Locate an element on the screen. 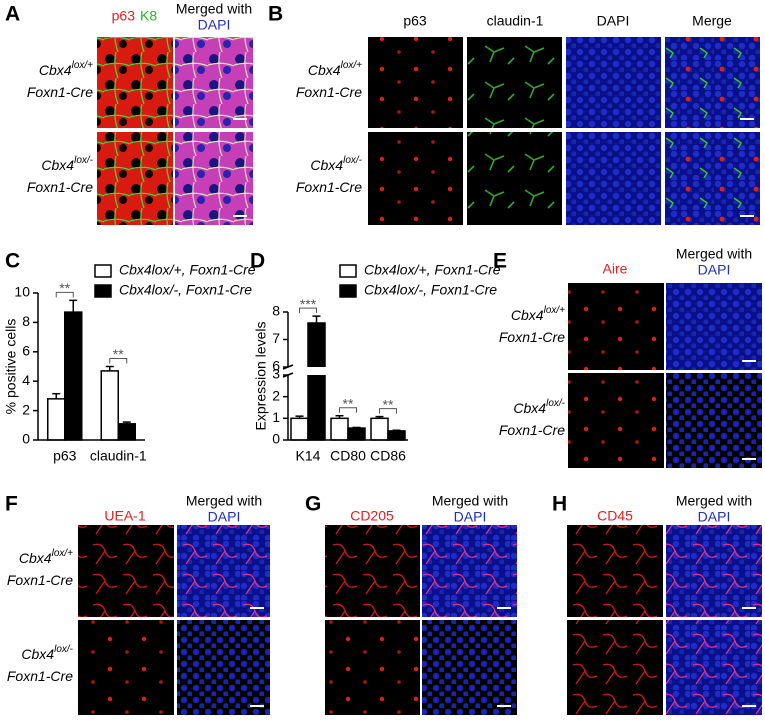 The width and height of the screenshot is (765, 722). x-tick-label: K14 is located at coordinates (308, 456).